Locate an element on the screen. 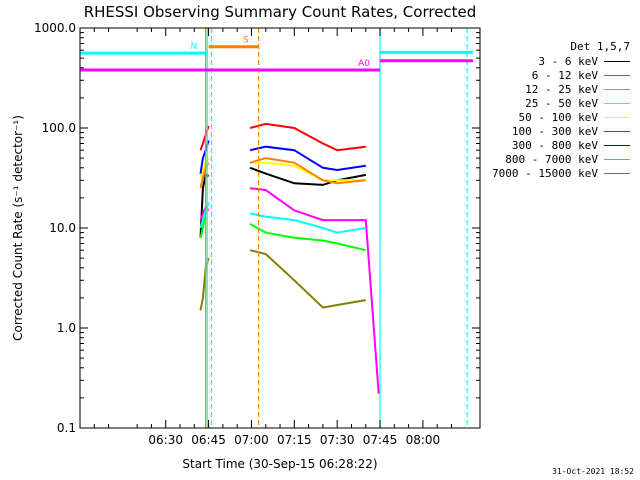  legend-entry: 50 - 100 keV is located at coordinates (555, 117).